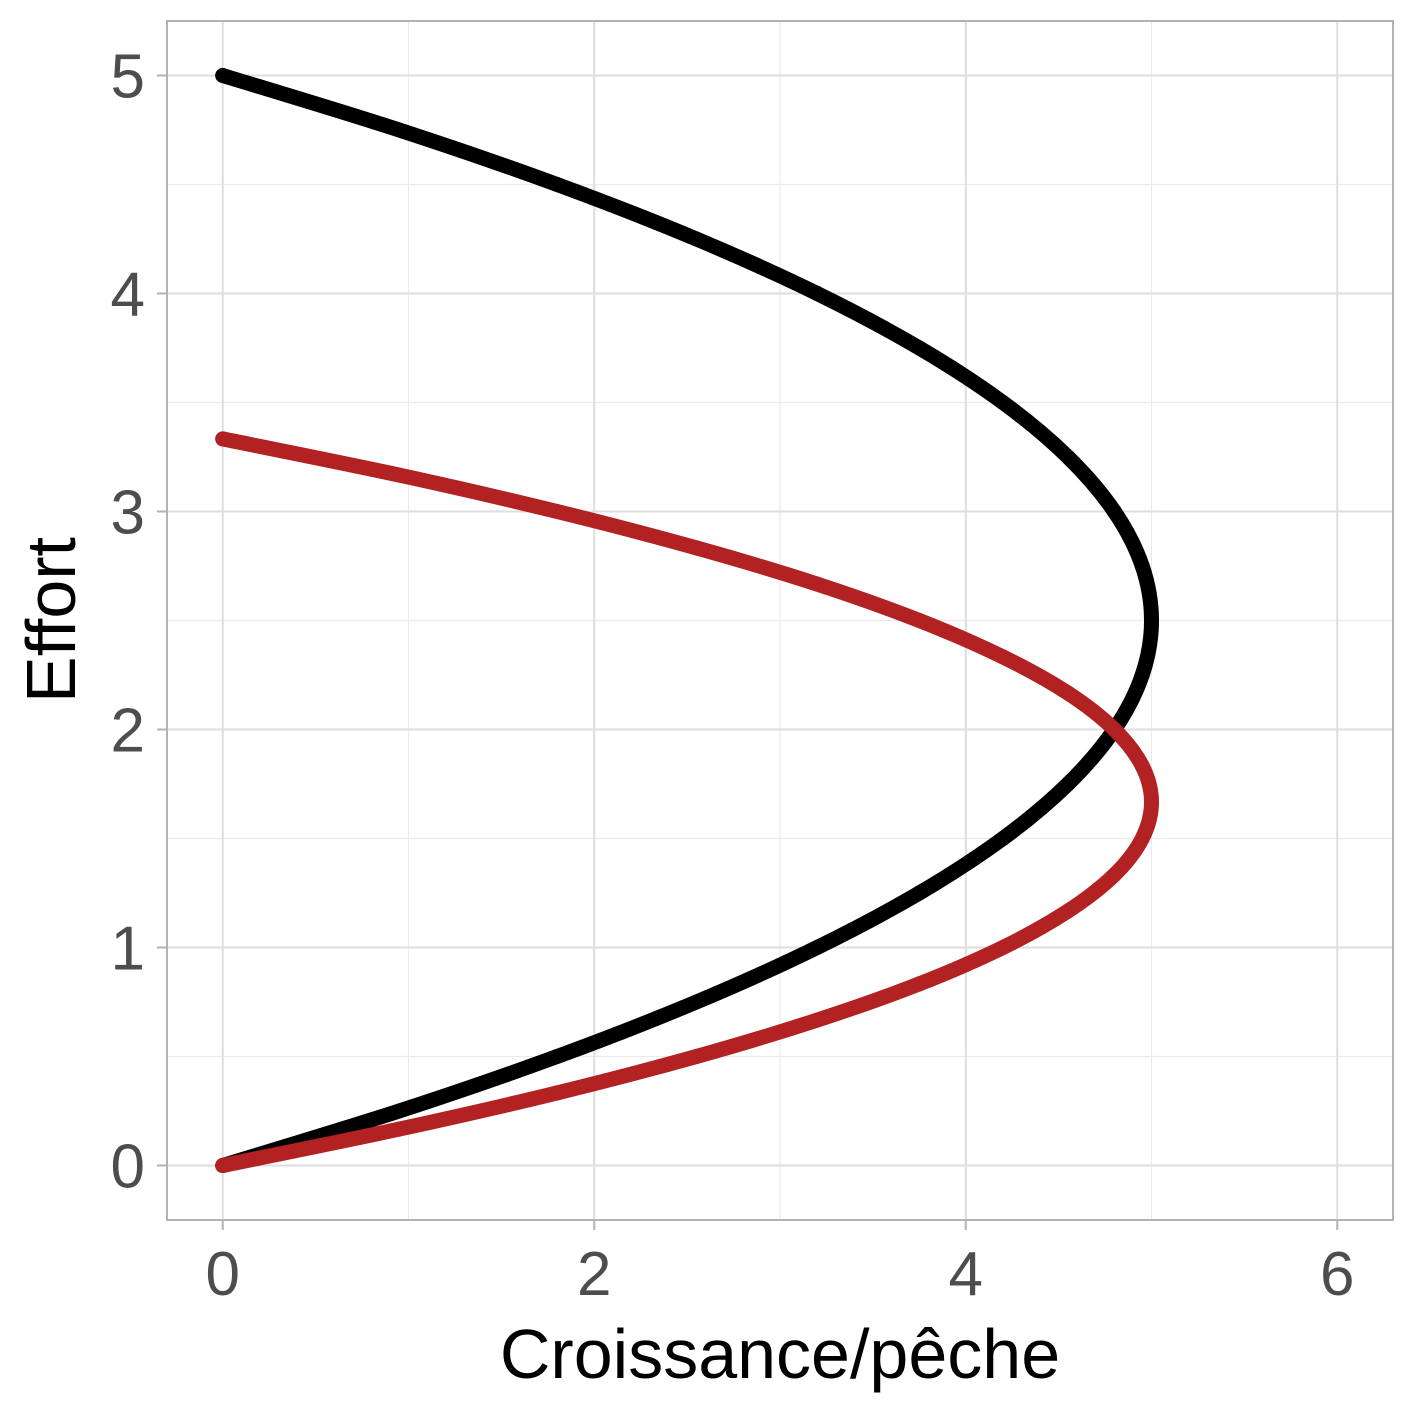 The image size is (1417, 1417). Describe the element at coordinates (780, 1354) in the screenshot. I see `x-axis-title: Croissance/pêche` at that location.